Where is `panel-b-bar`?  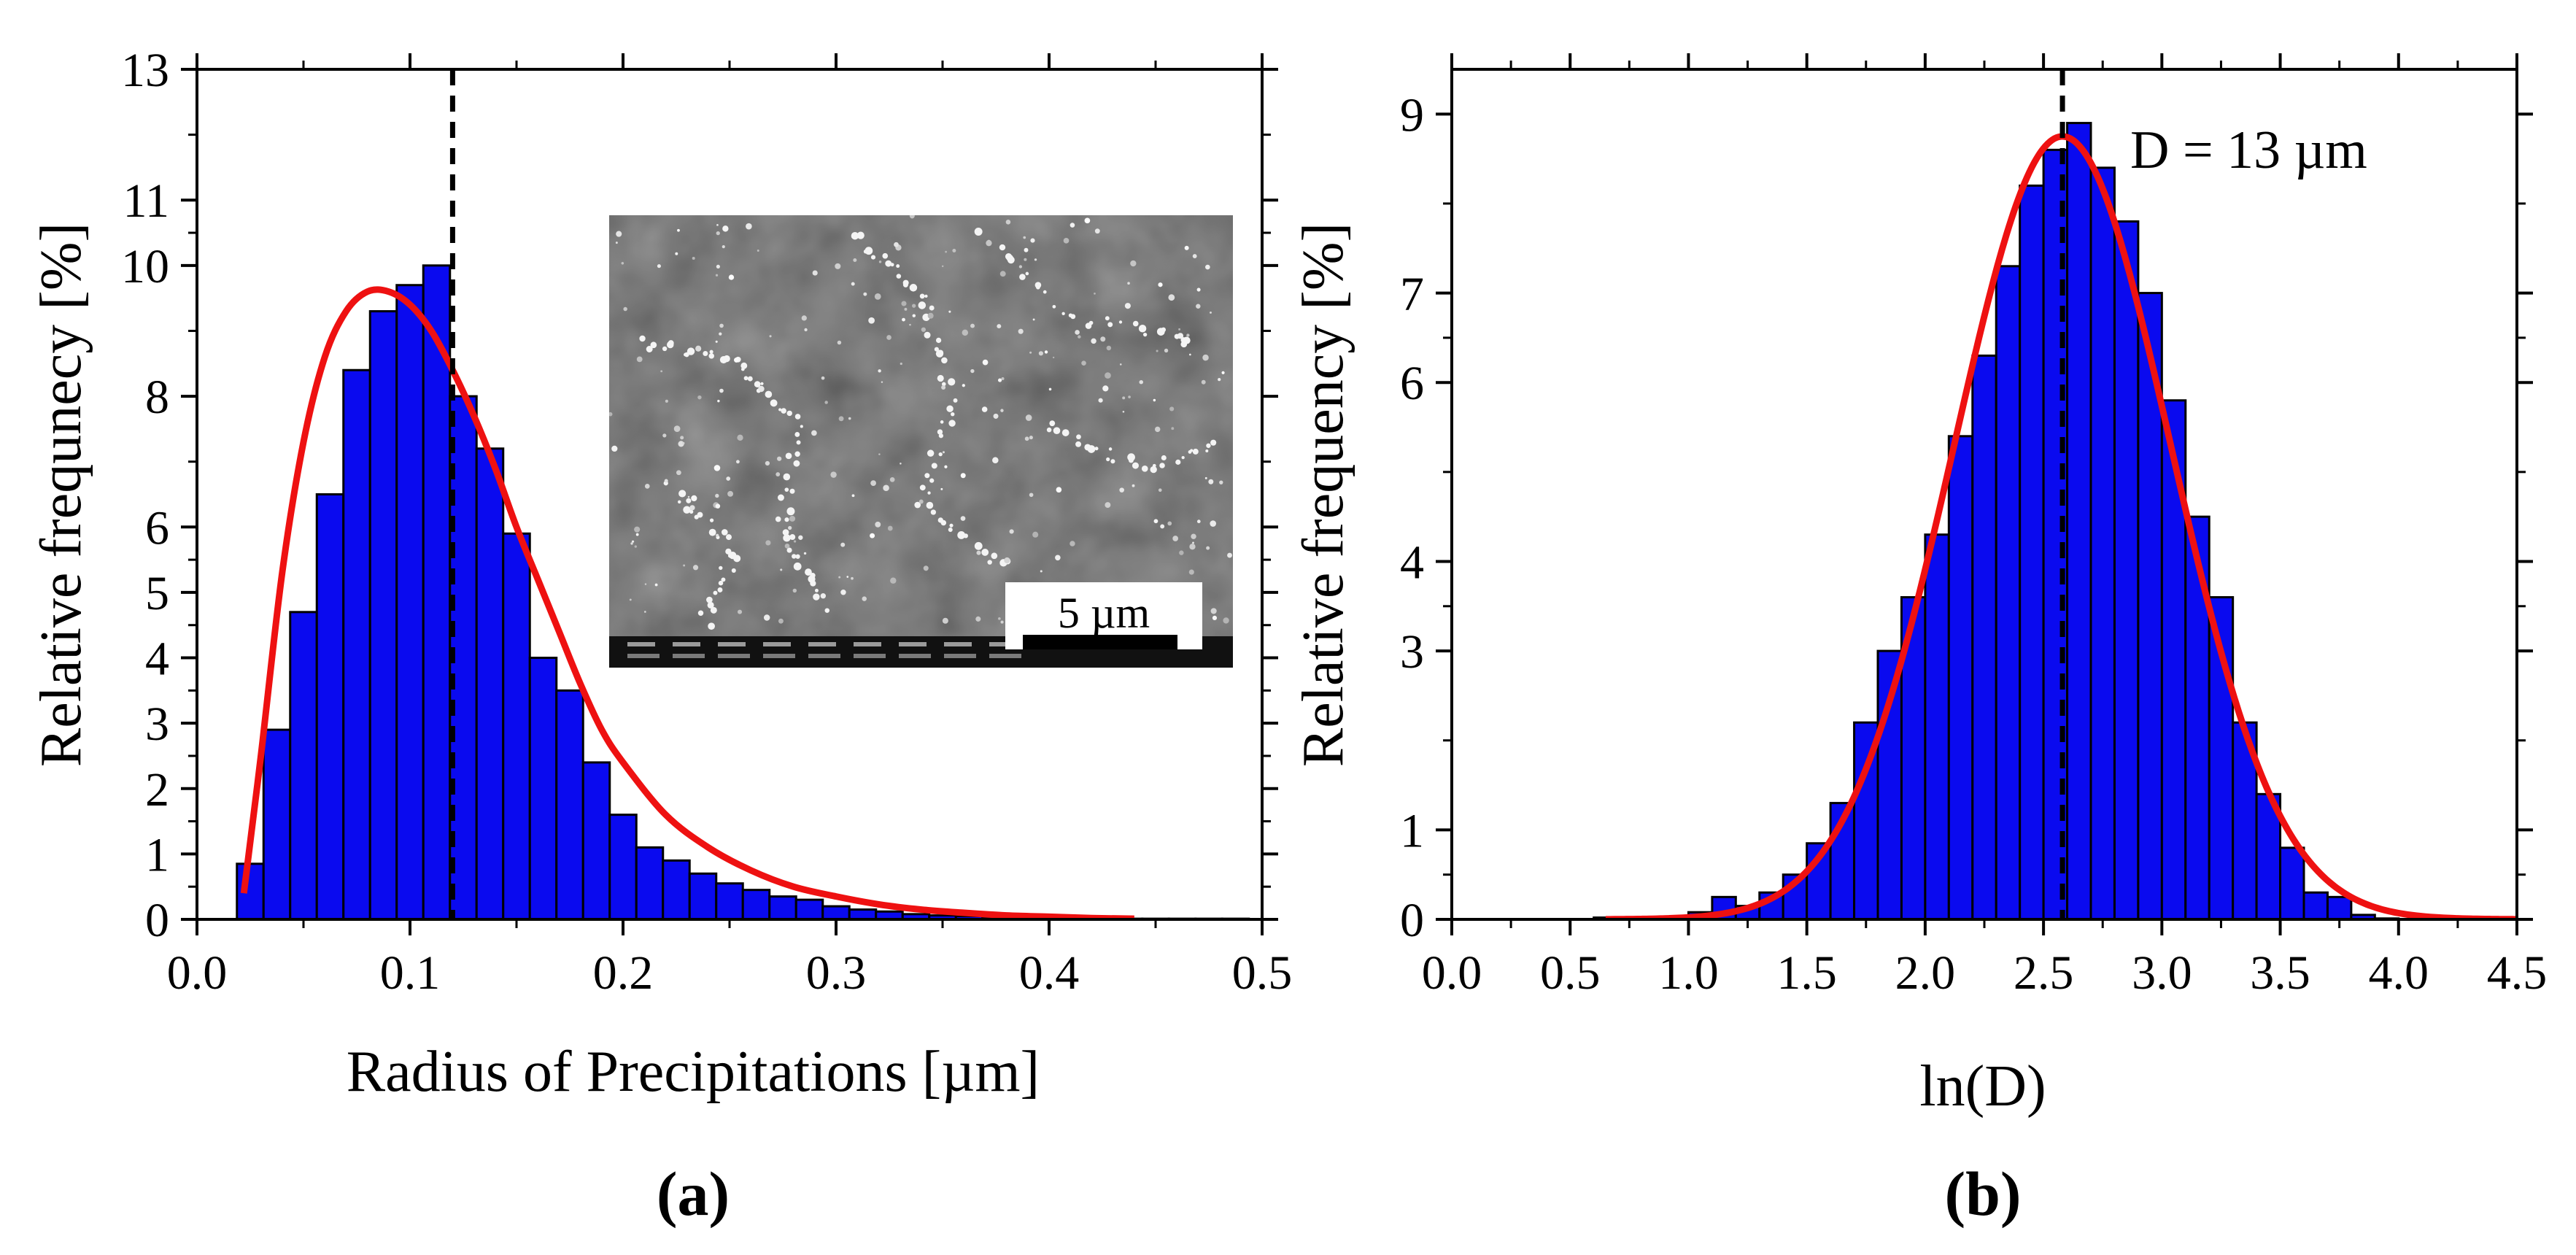
panel-b-bar is located at coordinates (1960, 677).